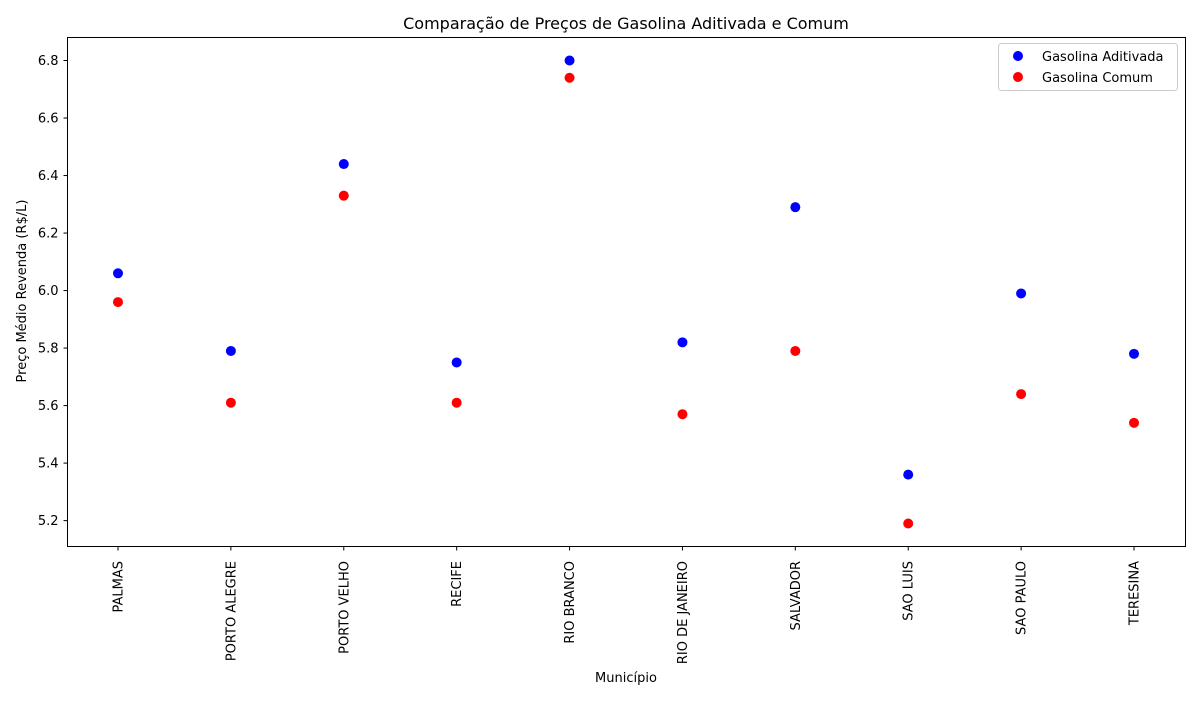 The height and width of the screenshot is (704, 1200). What do you see at coordinates (1022, 598) in the screenshot?
I see `x-tick-label: SAO PAULO` at bounding box center [1022, 598].